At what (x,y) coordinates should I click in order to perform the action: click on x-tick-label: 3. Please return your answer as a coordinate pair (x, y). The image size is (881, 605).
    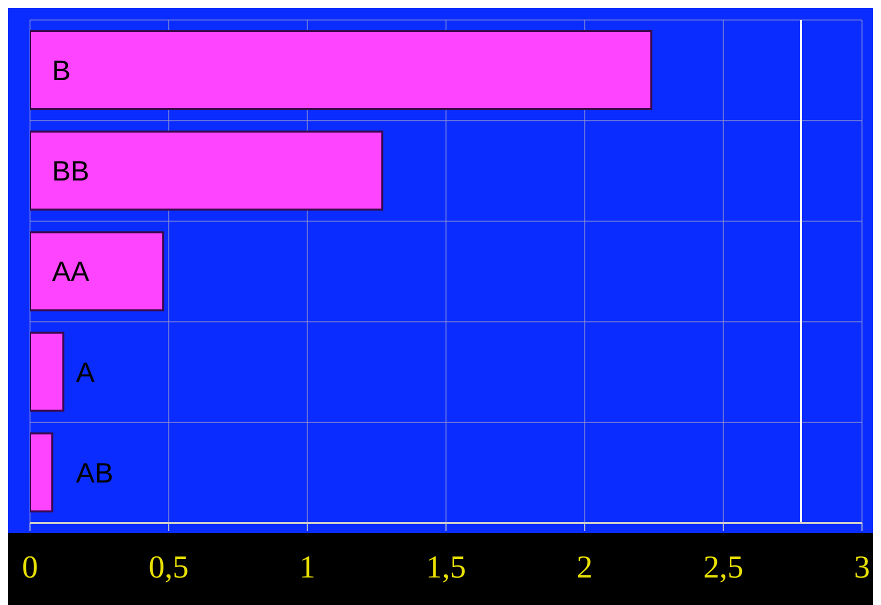
    Looking at the image, I should click on (862, 566).